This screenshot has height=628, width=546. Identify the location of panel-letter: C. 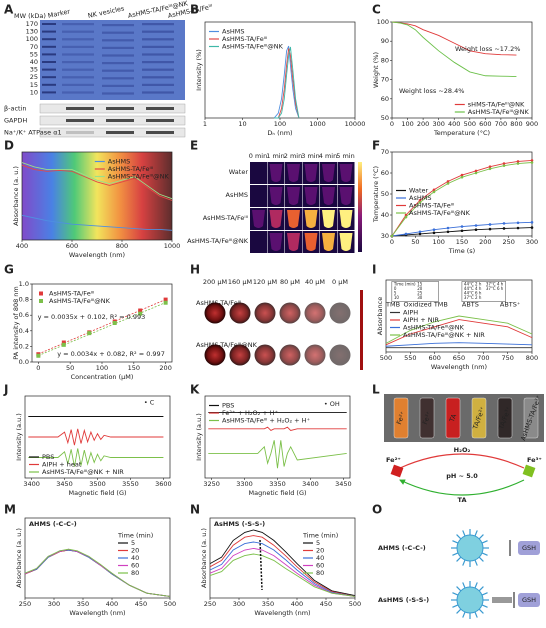
(376, 10).